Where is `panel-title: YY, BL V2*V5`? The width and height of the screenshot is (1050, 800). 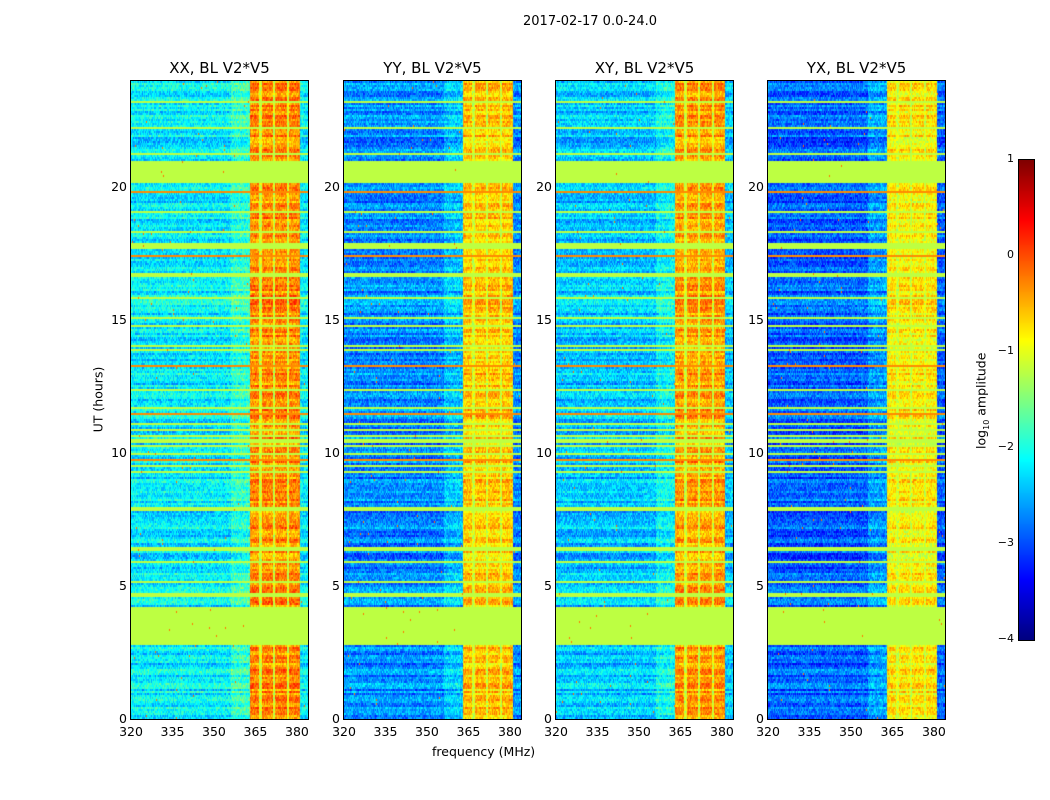
panel-title: YY, BL V2*V5 is located at coordinates (432, 68).